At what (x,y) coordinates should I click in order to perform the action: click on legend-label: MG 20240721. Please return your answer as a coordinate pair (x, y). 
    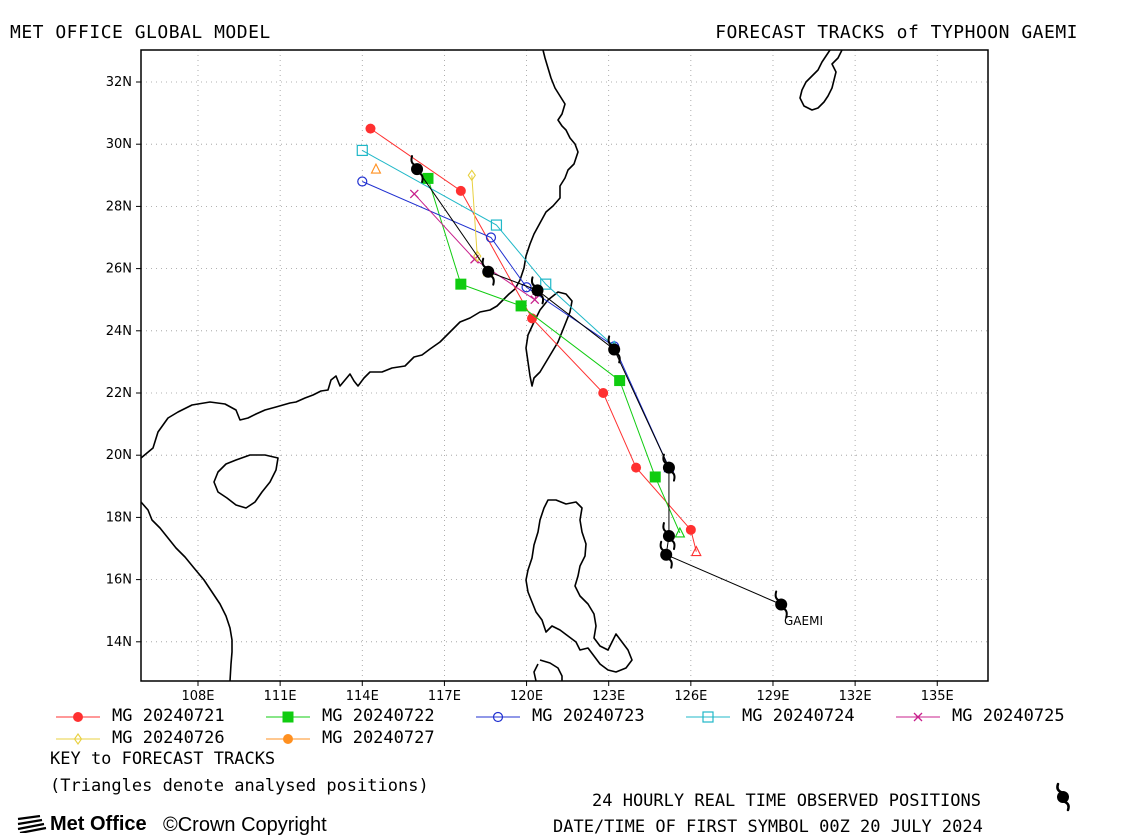
    Looking at the image, I should click on (168, 716).